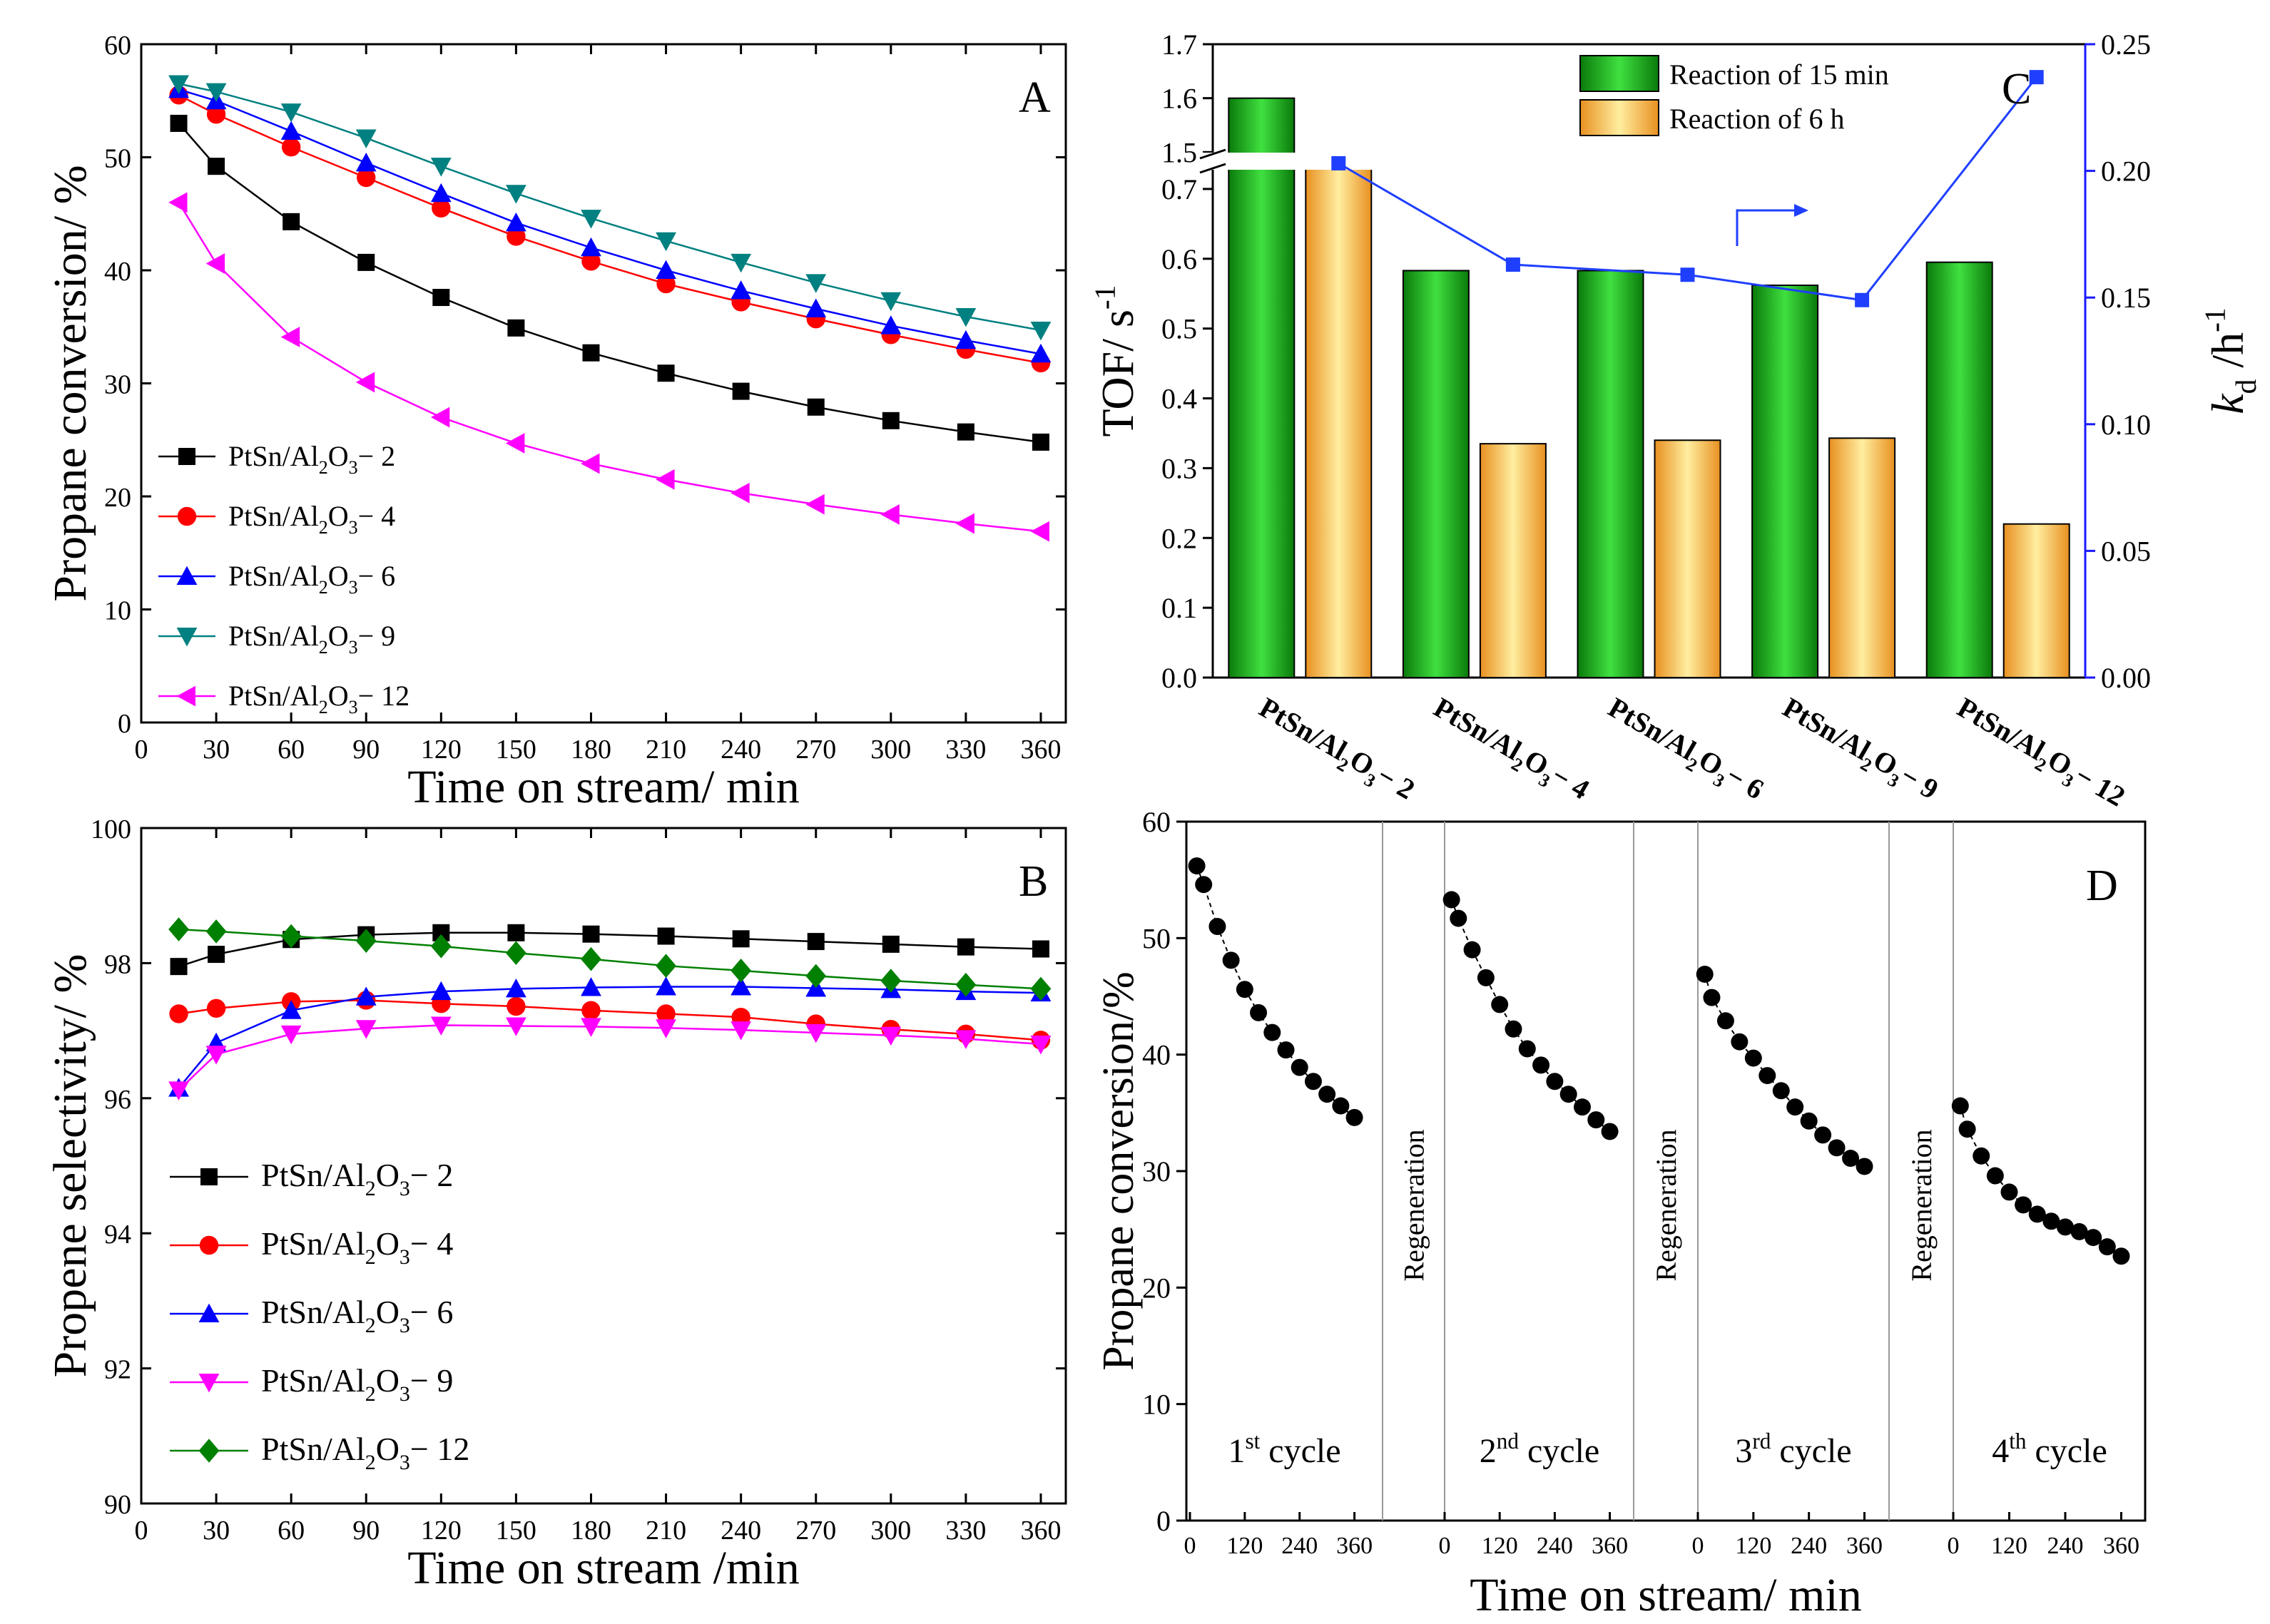 This screenshot has height=1624, width=2270. Describe the element at coordinates (1348, 161) in the screenshot. I see `axis-break` at that location.